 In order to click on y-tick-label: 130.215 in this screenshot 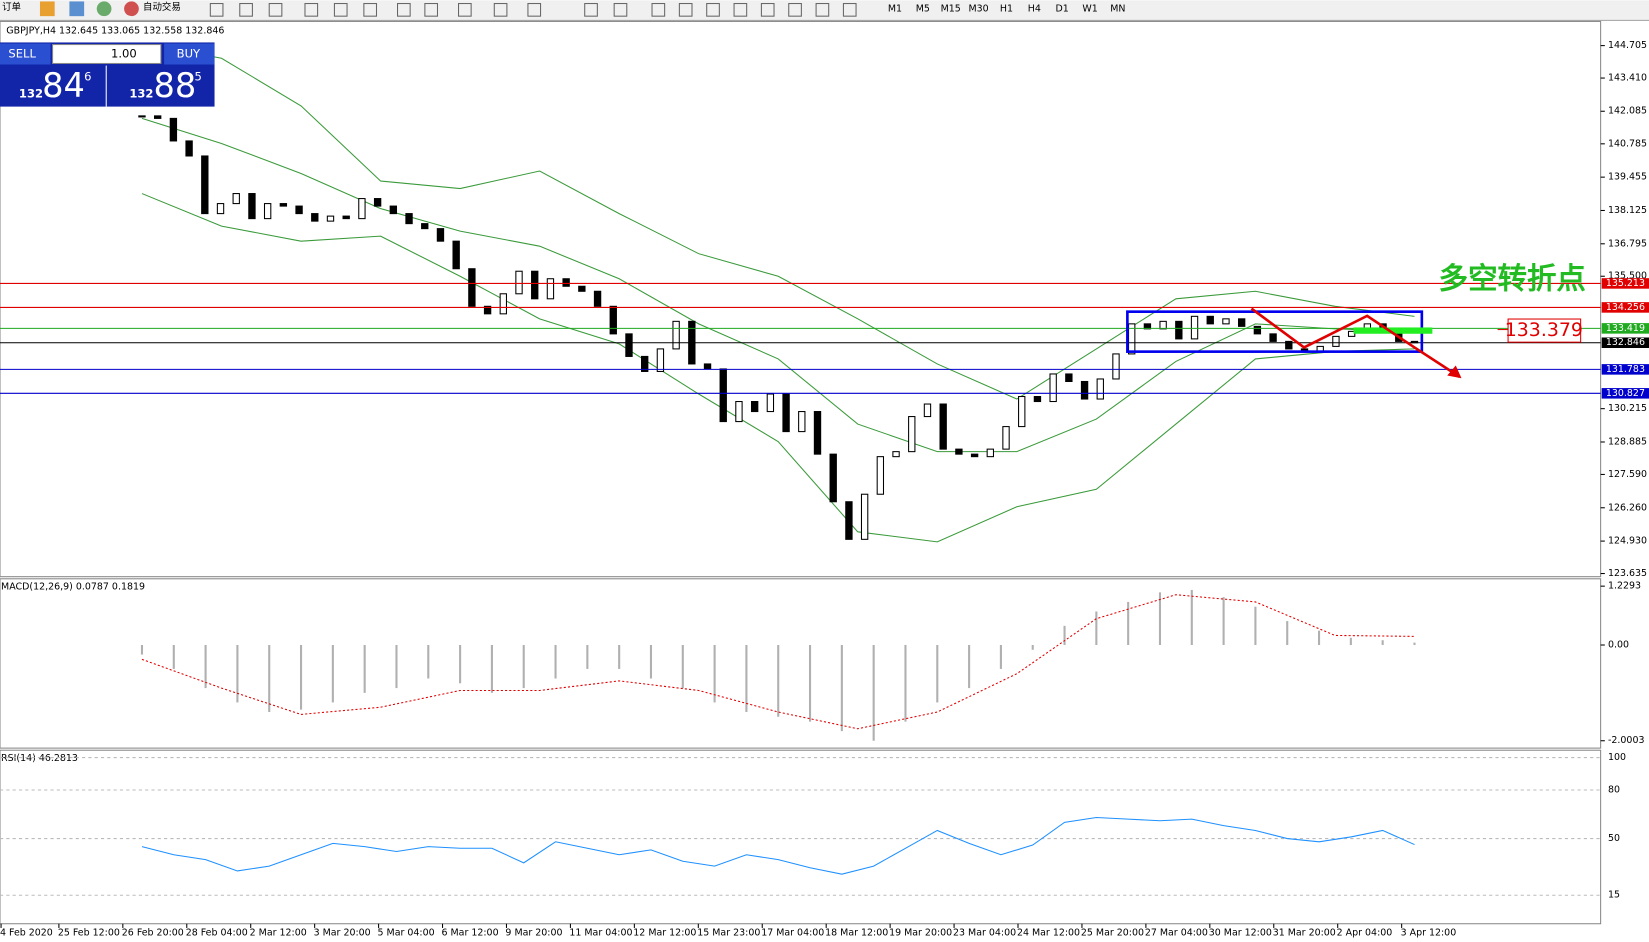, I will do `click(1627, 408)`.